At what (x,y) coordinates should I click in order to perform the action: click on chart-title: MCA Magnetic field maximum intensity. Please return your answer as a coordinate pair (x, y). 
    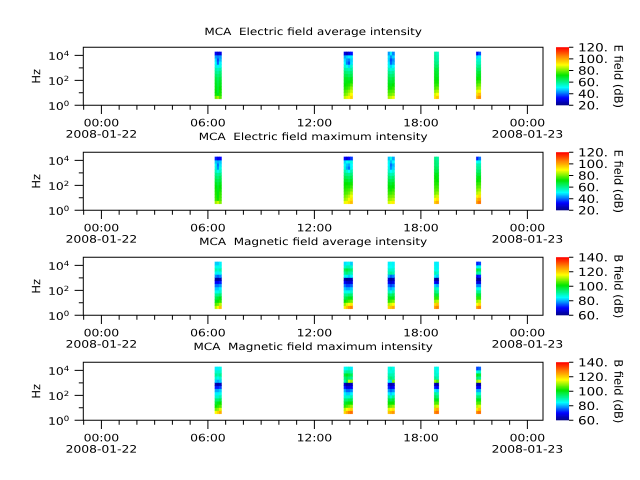
    Looking at the image, I should click on (313, 347).